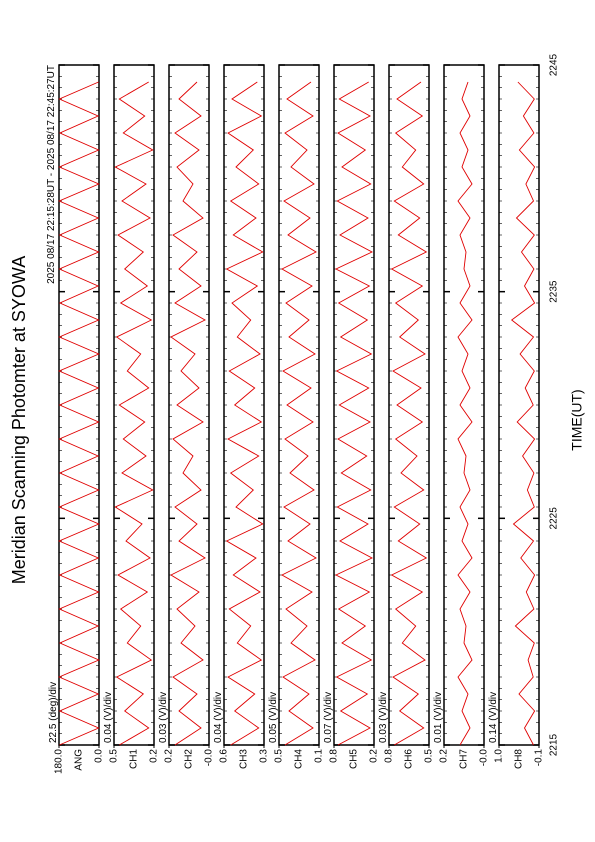  I want to click on x-tick-label: 2235, so click(554, 291).